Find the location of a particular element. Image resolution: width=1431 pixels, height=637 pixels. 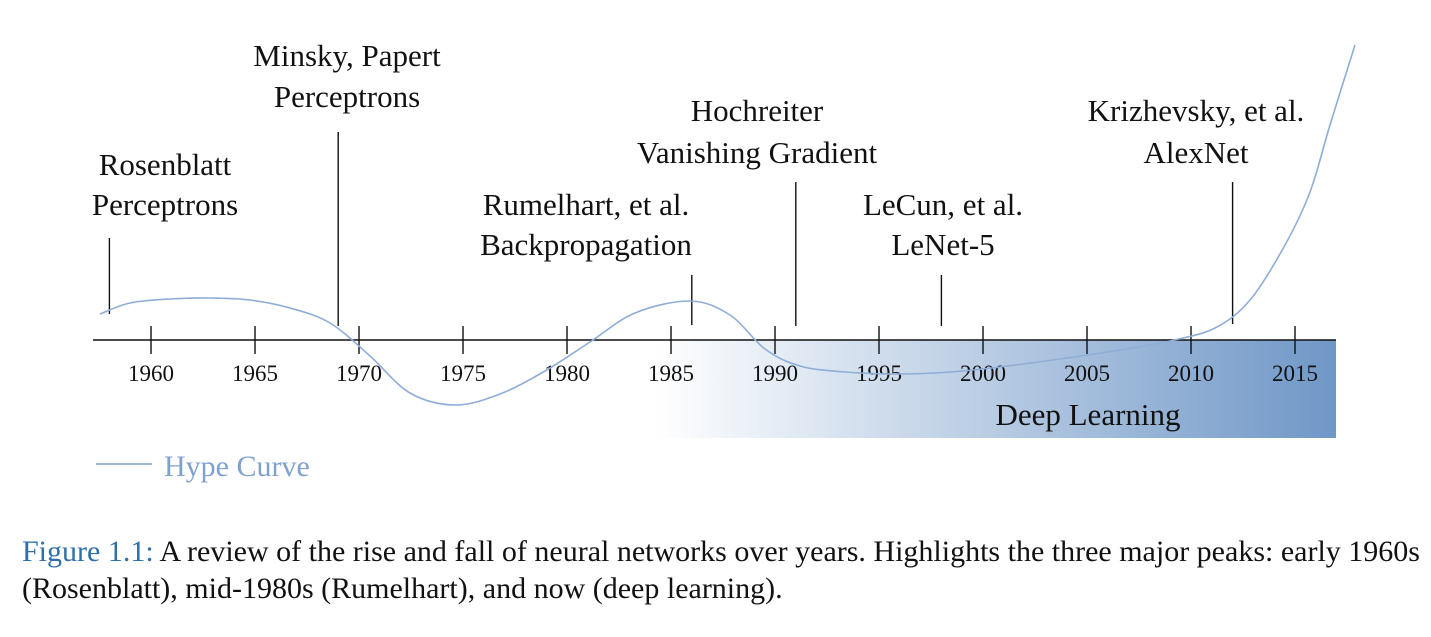

event-label: Minsky, Papert is located at coordinates (347, 55).